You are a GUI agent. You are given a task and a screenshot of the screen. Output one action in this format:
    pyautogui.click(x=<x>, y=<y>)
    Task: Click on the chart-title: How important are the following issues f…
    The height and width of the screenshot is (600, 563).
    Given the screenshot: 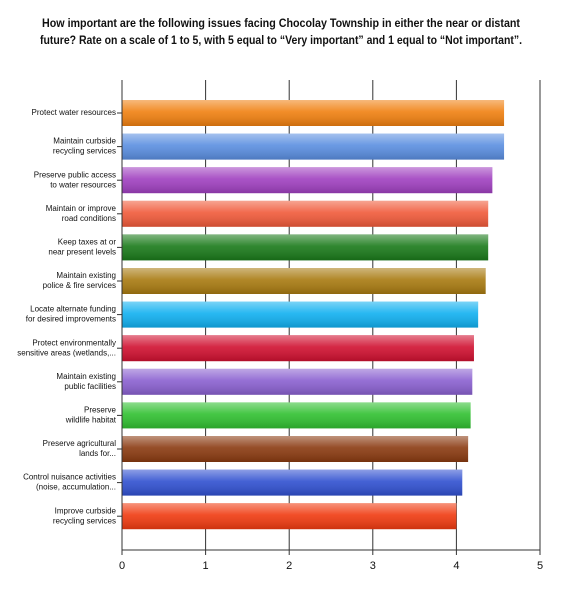 What is the action you would take?
    pyautogui.click(x=281, y=23)
    